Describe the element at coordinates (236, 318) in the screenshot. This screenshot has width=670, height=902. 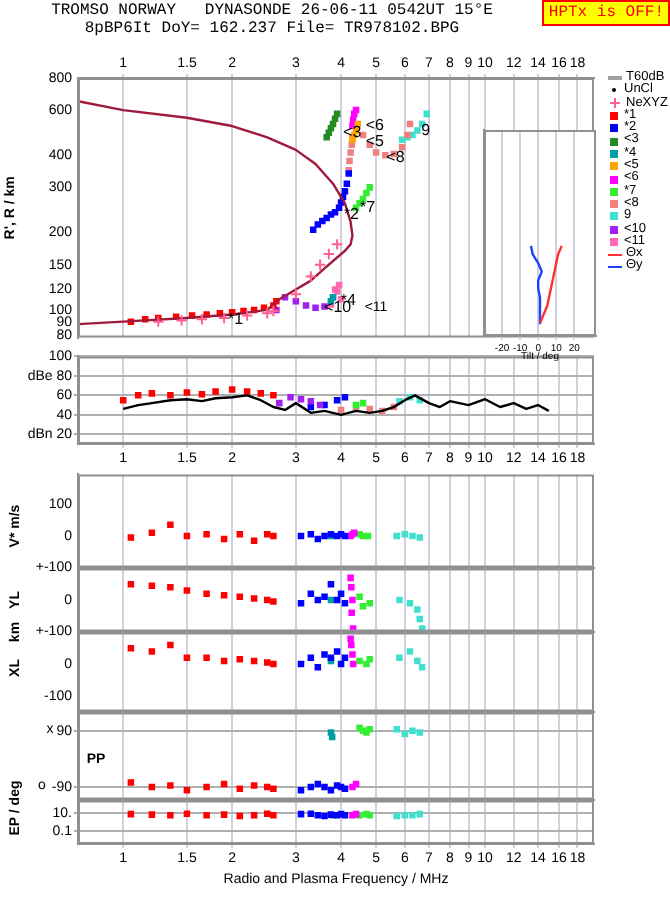
I see `annotation: *1` at that location.